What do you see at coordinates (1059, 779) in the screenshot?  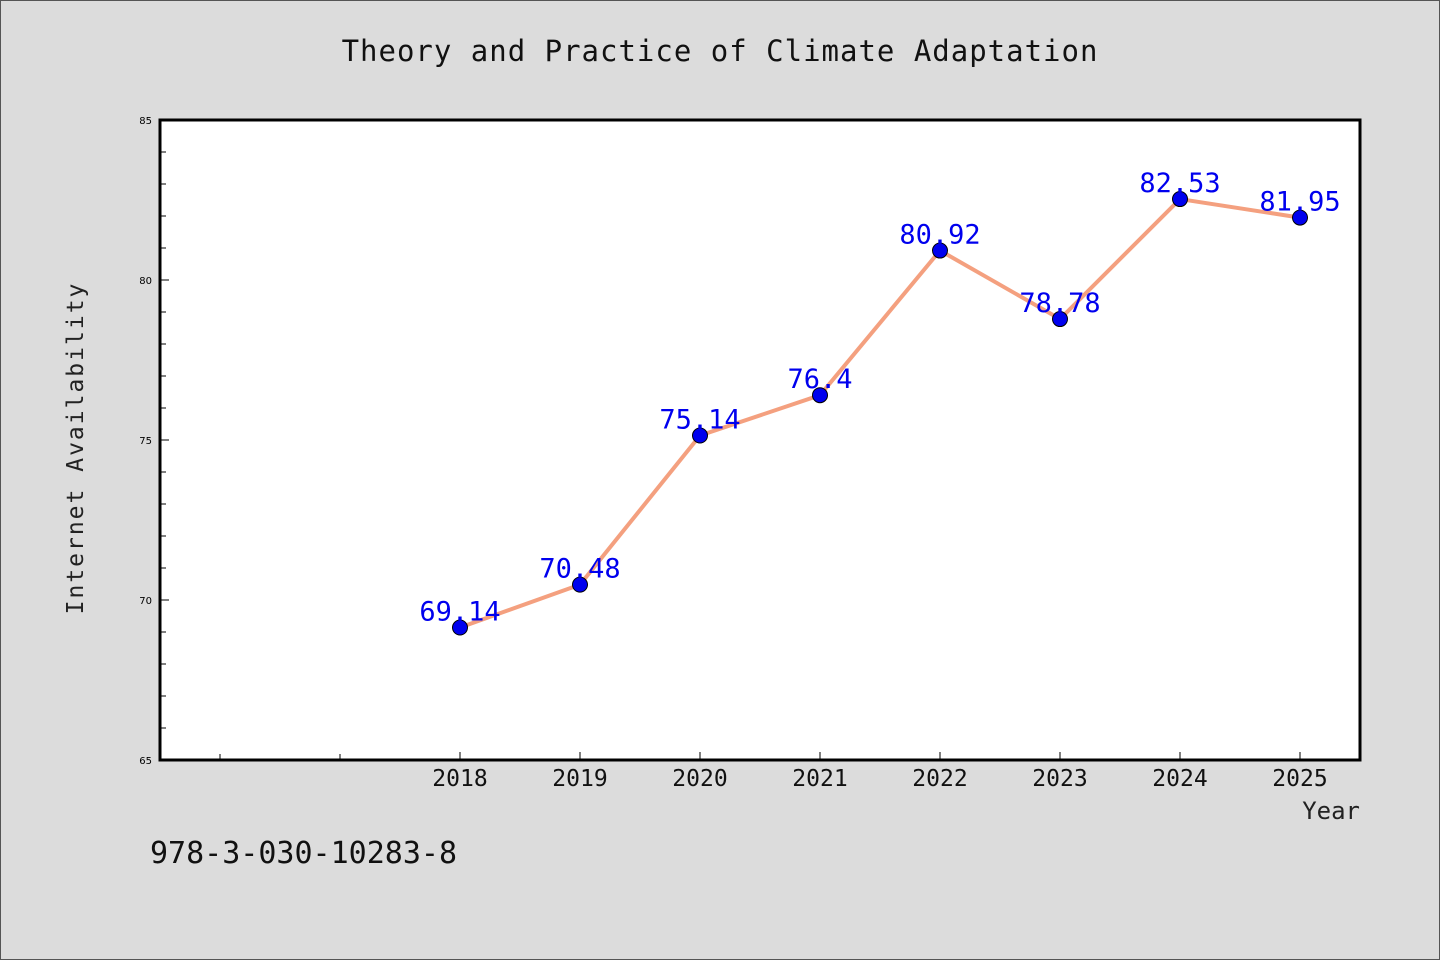 I see `x-tick-label: 2023` at bounding box center [1059, 779].